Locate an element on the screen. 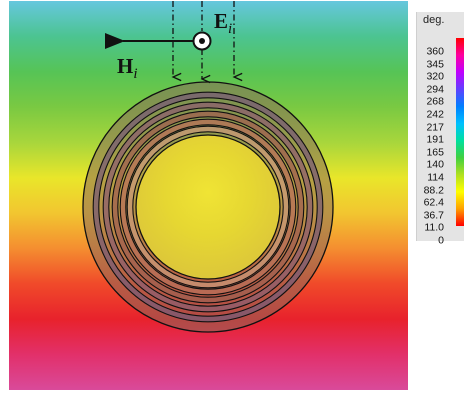  colorbar-tick-label: 345 is located at coordinates (435, 64).